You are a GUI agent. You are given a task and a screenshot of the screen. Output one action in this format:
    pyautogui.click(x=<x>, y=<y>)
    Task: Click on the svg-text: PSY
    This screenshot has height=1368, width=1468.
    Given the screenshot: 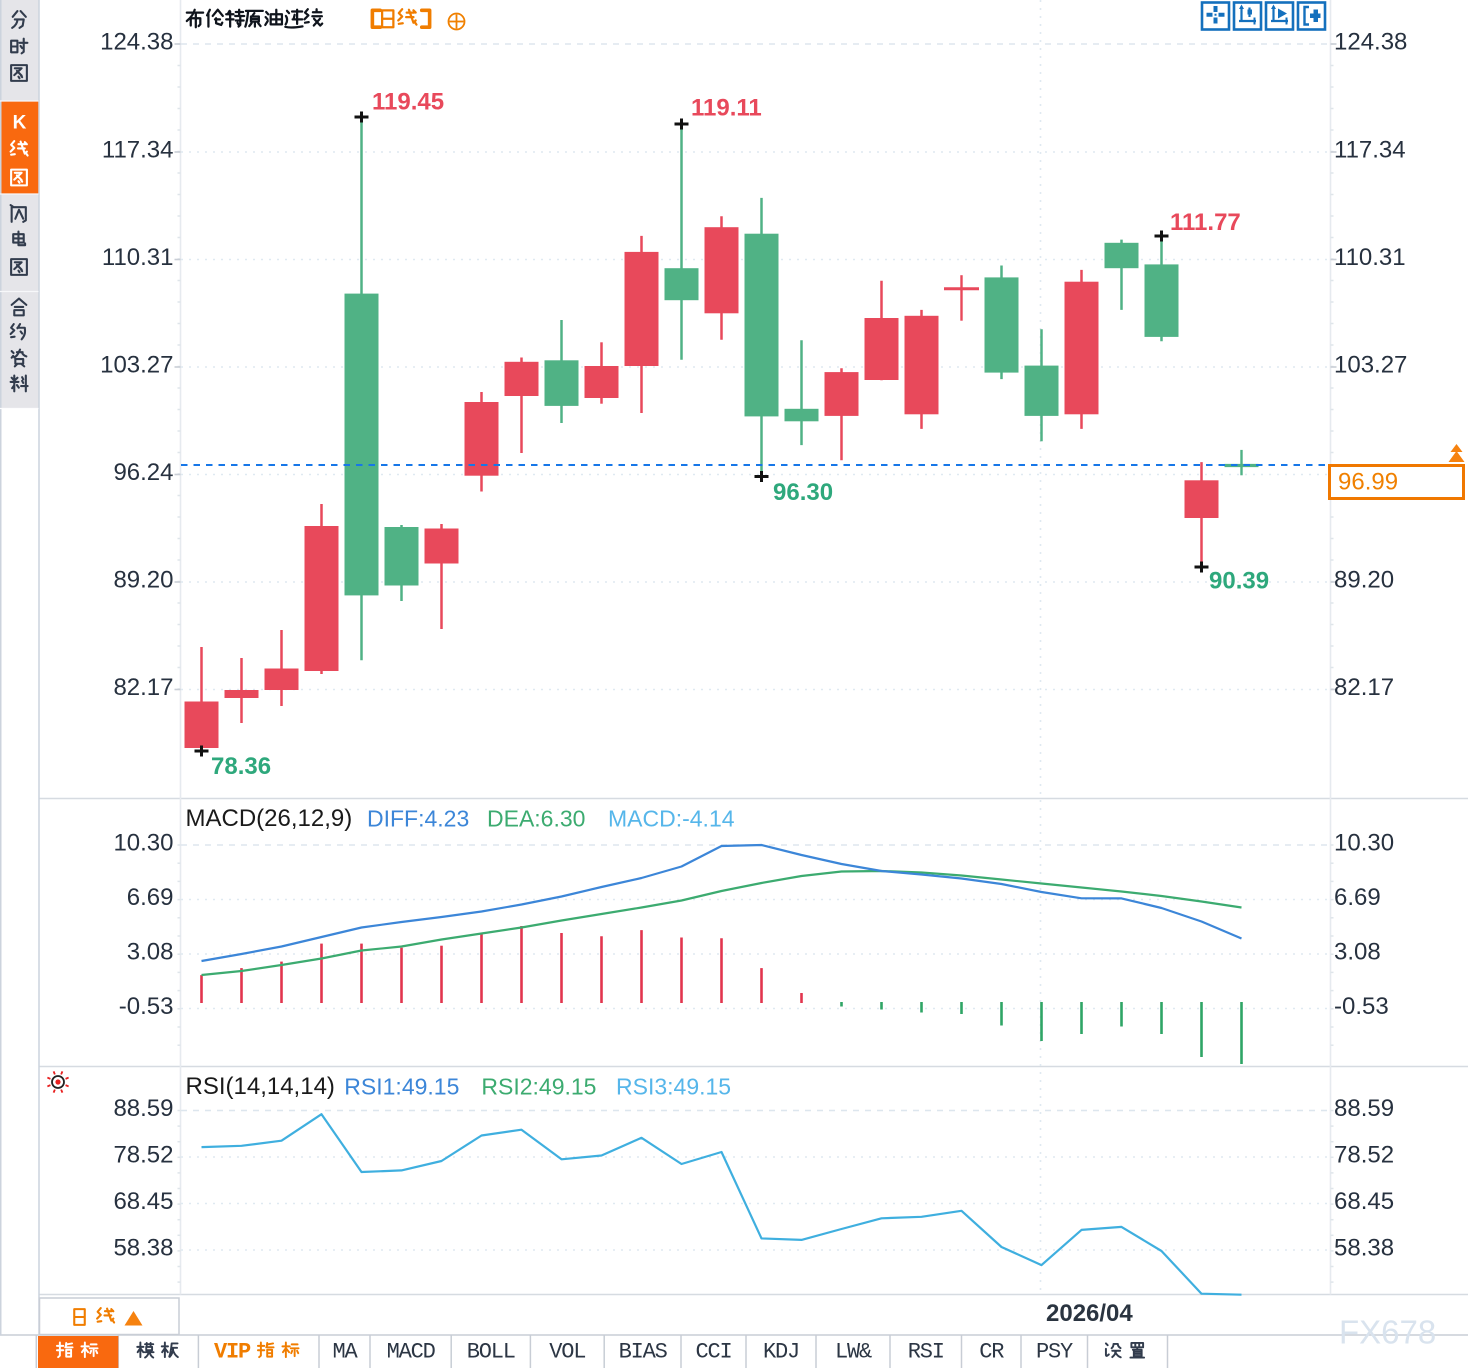 What is the action you would take?
    pyautogui.click(x=1054, y=1352)
    